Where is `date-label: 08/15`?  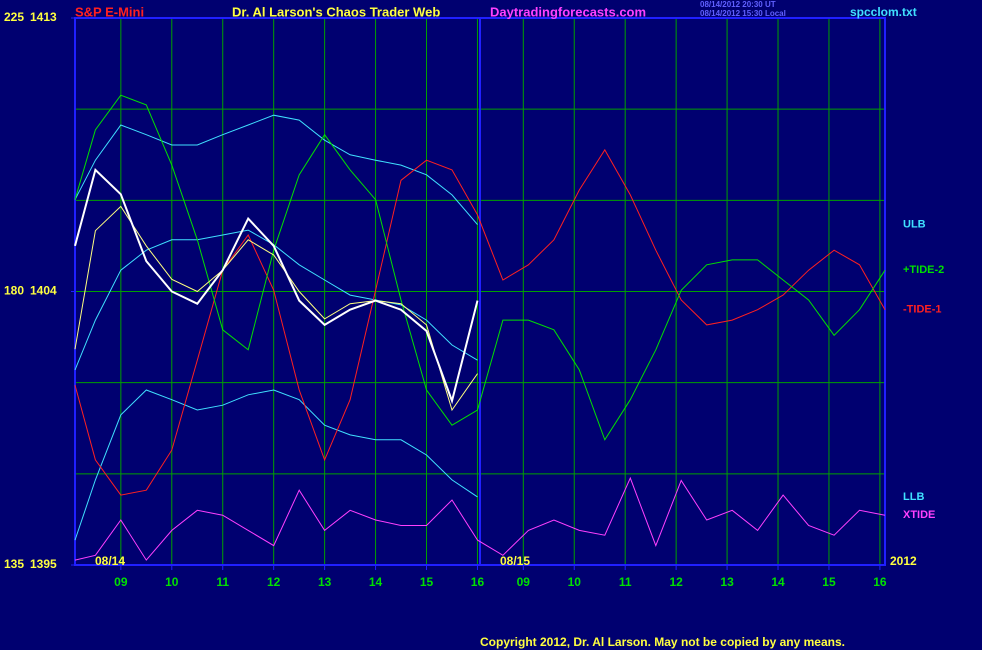 date-label: 08/15 is located at coordinates (515, 561).